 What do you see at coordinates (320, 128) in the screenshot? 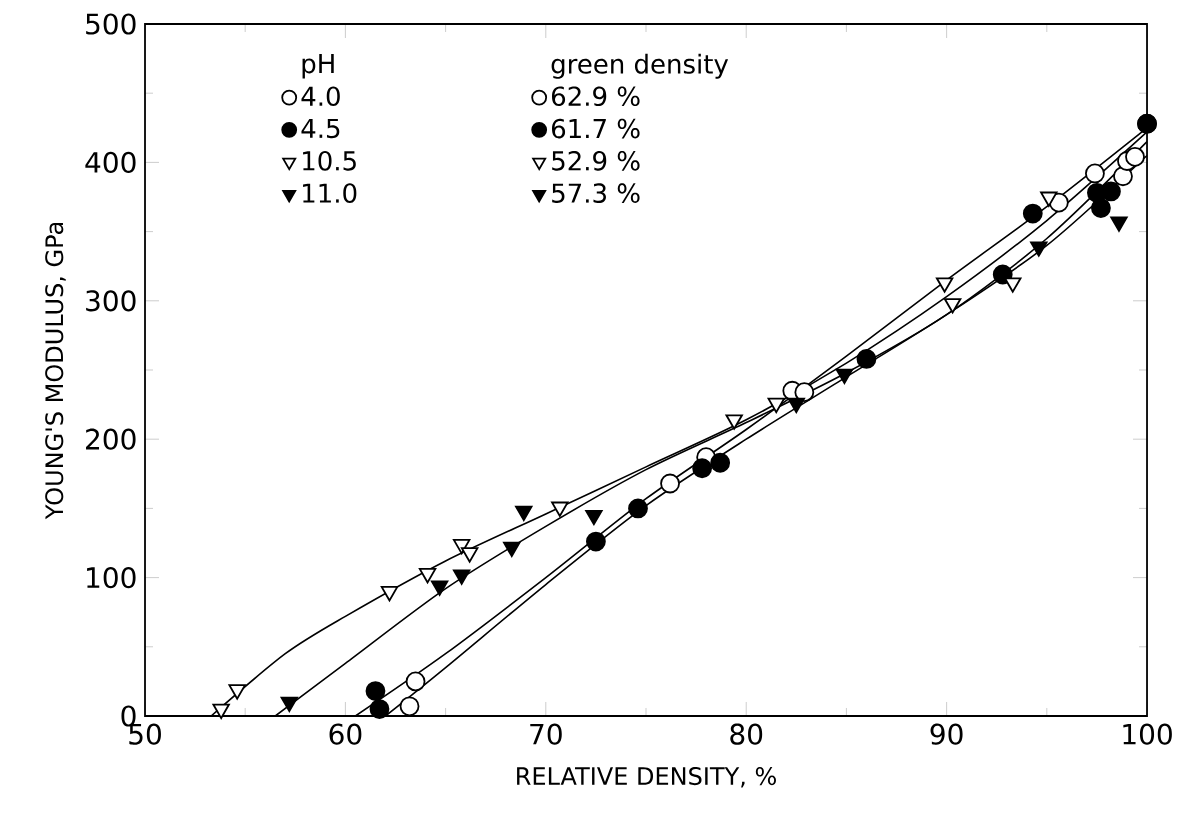
I see `legend-label: 4.5` at bounding box center [320, 128].